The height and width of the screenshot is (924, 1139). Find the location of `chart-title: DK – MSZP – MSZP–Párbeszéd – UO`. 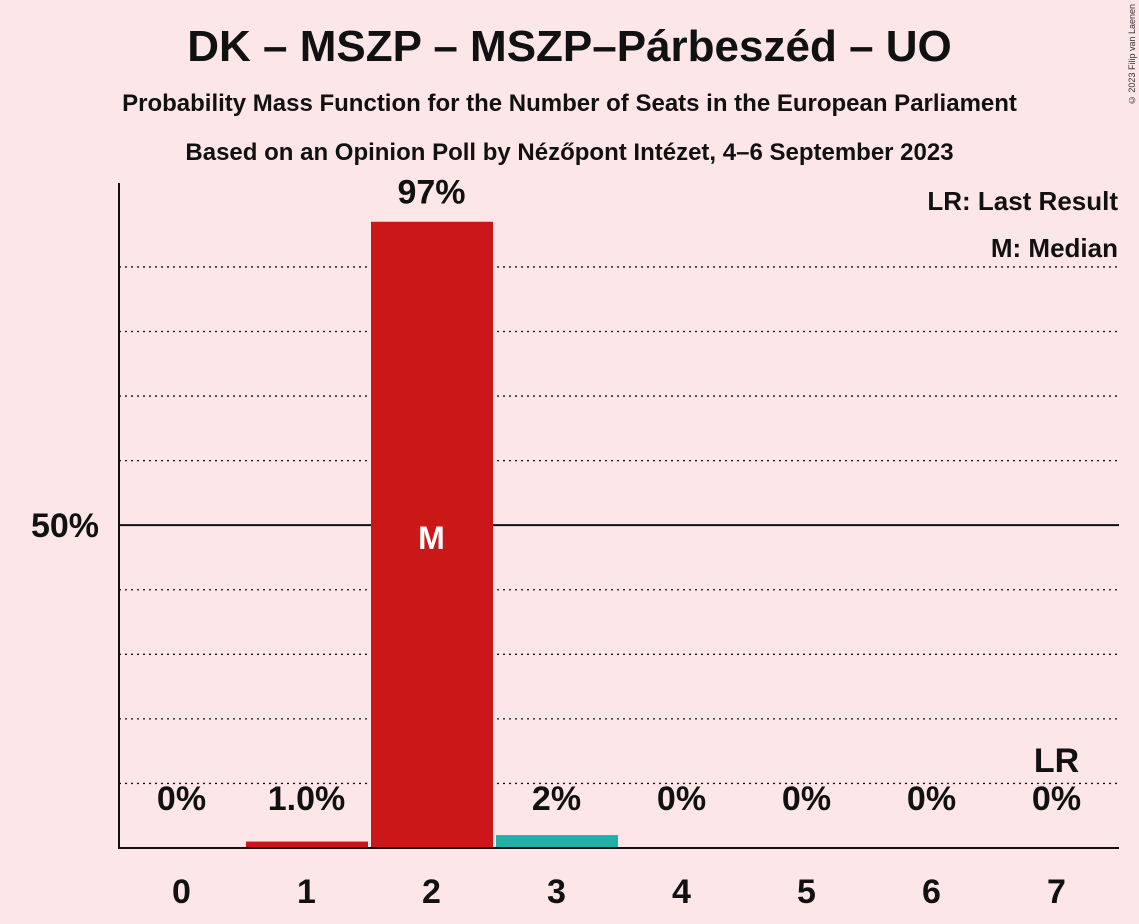

chart-title: DK – MSZP – MSZP–Párbeszéd – UO is located at coordinates (569, 46).